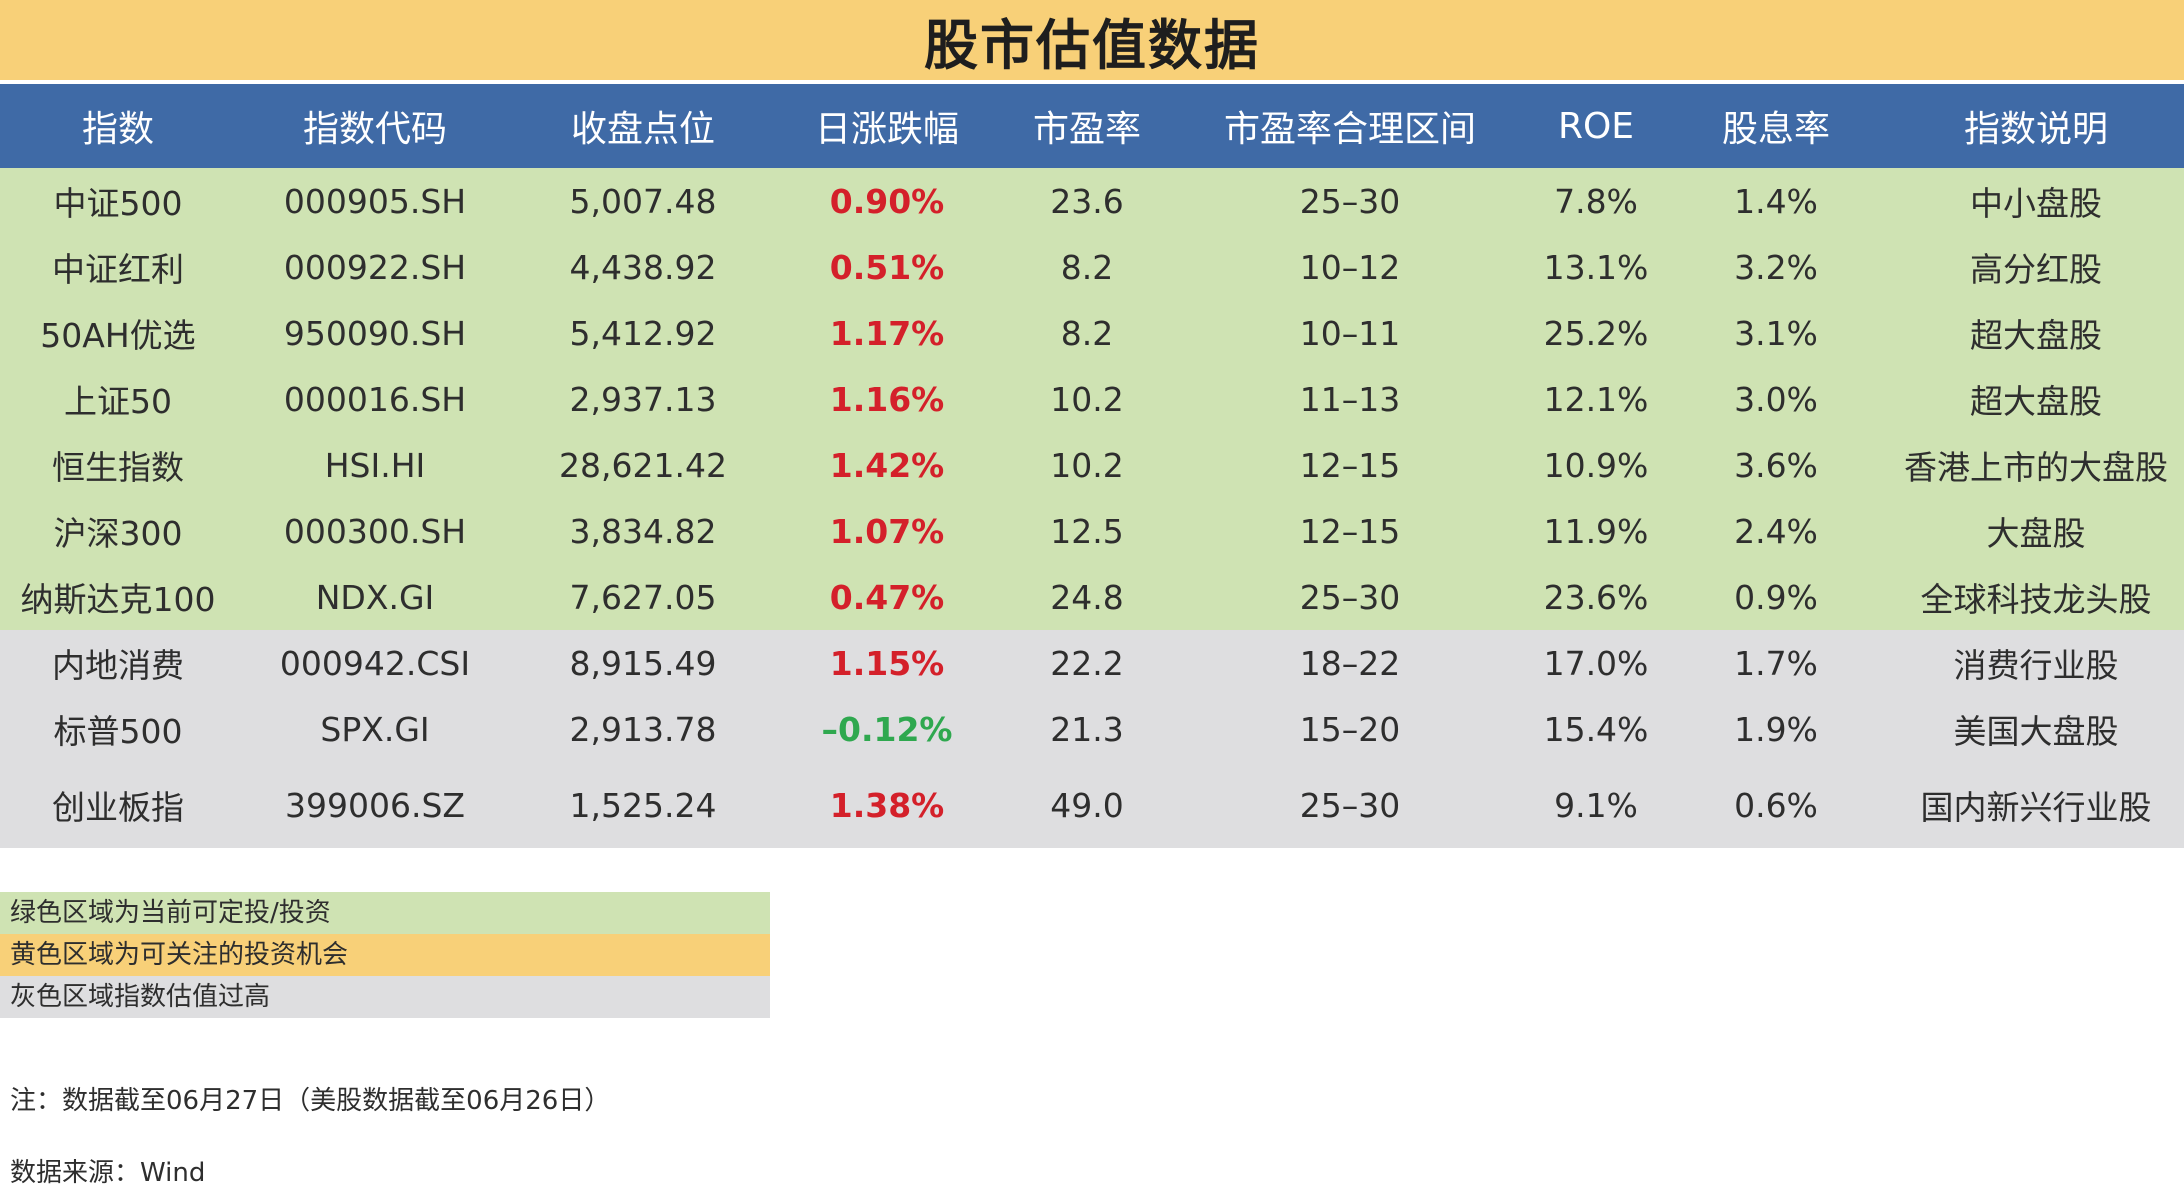 The image size is (2184, 1202). I want to click on cell-roe: 17.0%, so click(1596, 663).